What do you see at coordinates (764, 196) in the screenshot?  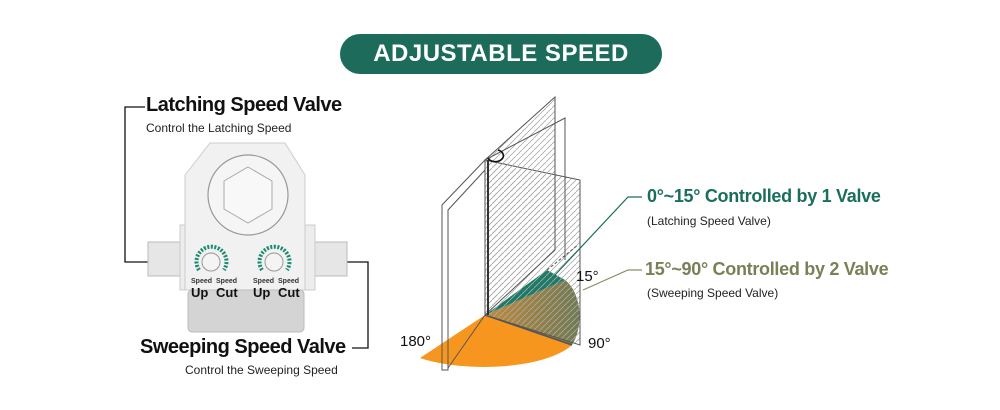 I see `range1-title: 0°~15° Controlled by 1 Valve` at bounding box center [764, 196].